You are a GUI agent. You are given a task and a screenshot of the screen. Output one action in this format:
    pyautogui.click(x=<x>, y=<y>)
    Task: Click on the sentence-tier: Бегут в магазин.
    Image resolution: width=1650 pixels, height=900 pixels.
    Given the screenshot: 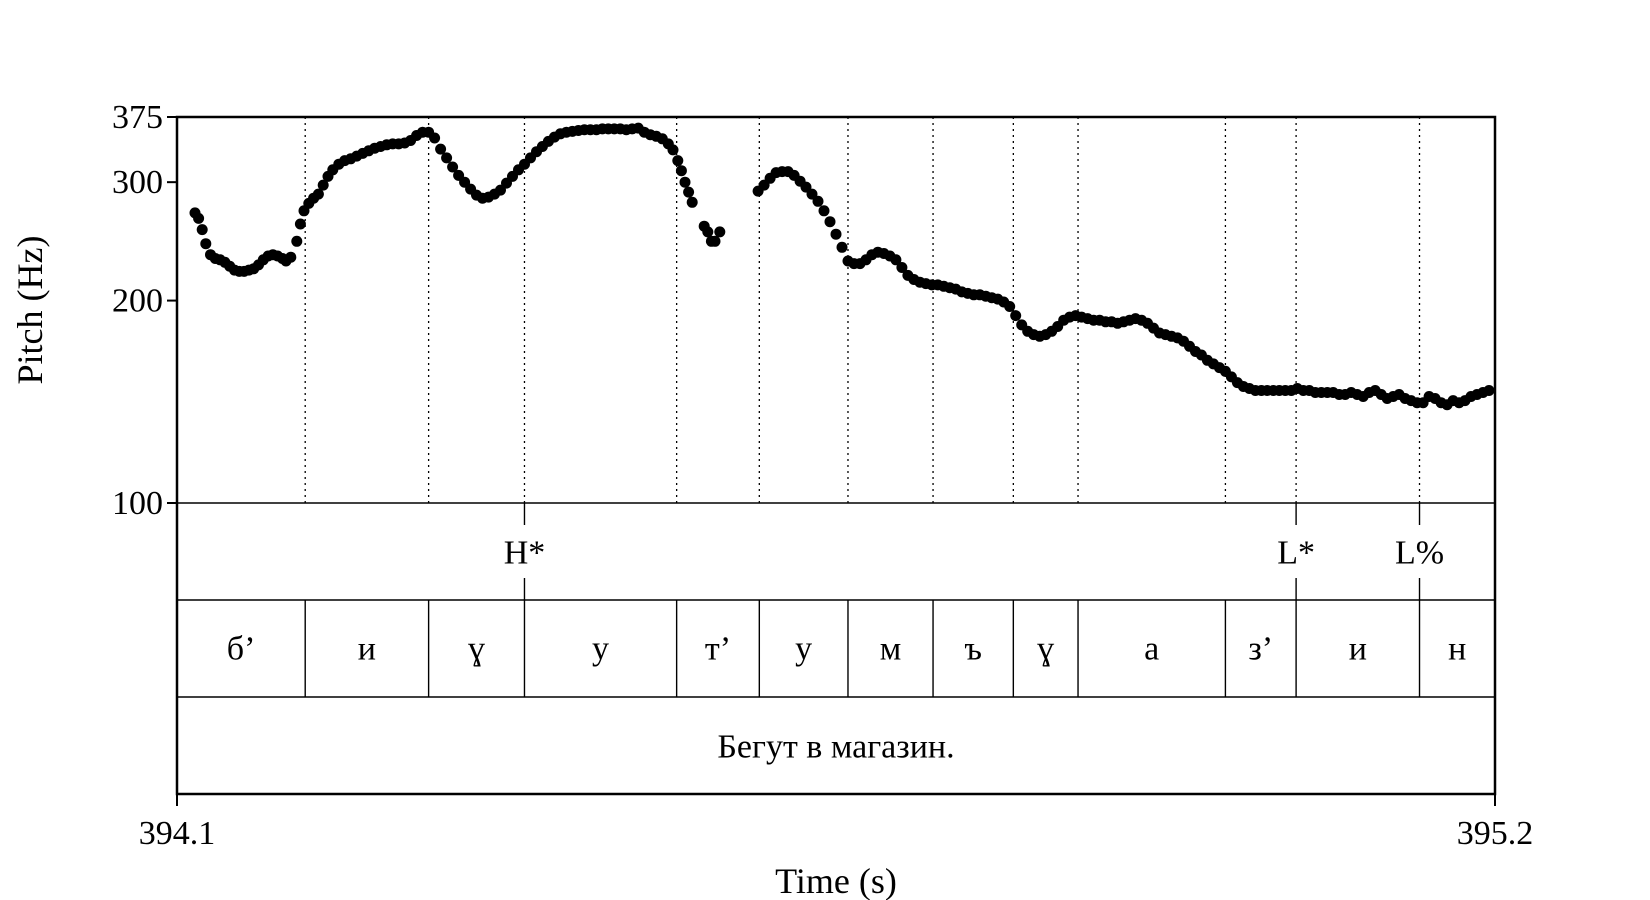 What is the action you would take?
    pyautogui.click(x=835, y=747)
    